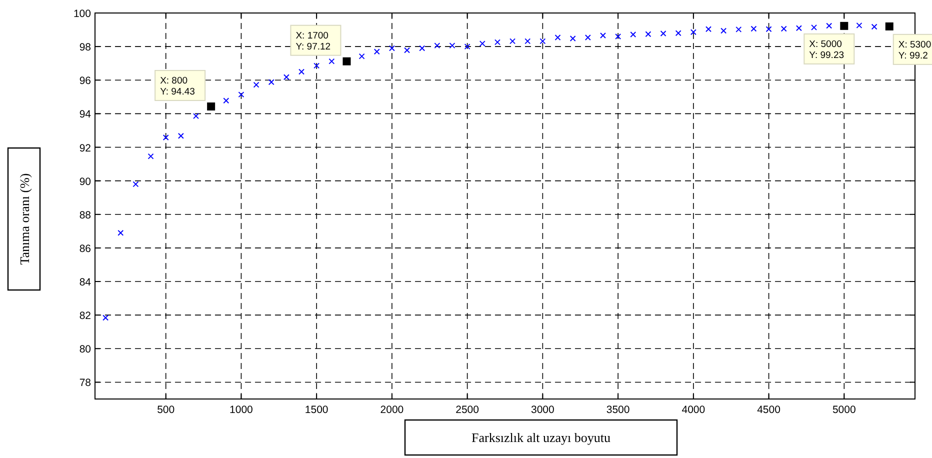 The width and height of the screenshot is (932, 458). I want to click on data-tip: X: 5300 Y: 99.2, so click(908, 43).